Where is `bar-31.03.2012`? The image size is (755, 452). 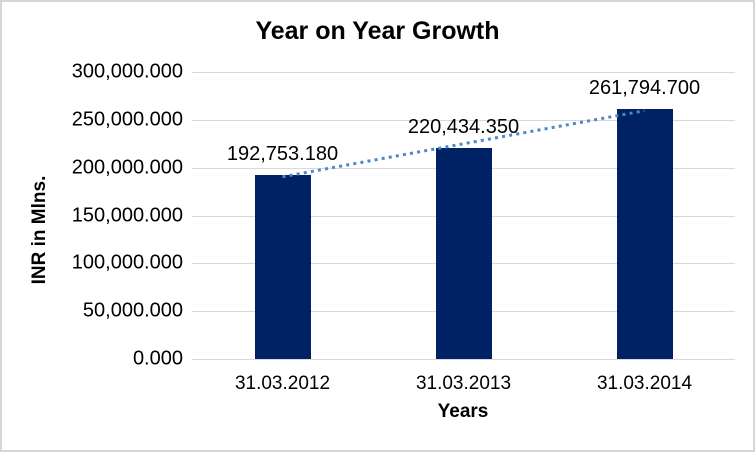
bar-31.03.2012 is located at coordinates (282, 266).